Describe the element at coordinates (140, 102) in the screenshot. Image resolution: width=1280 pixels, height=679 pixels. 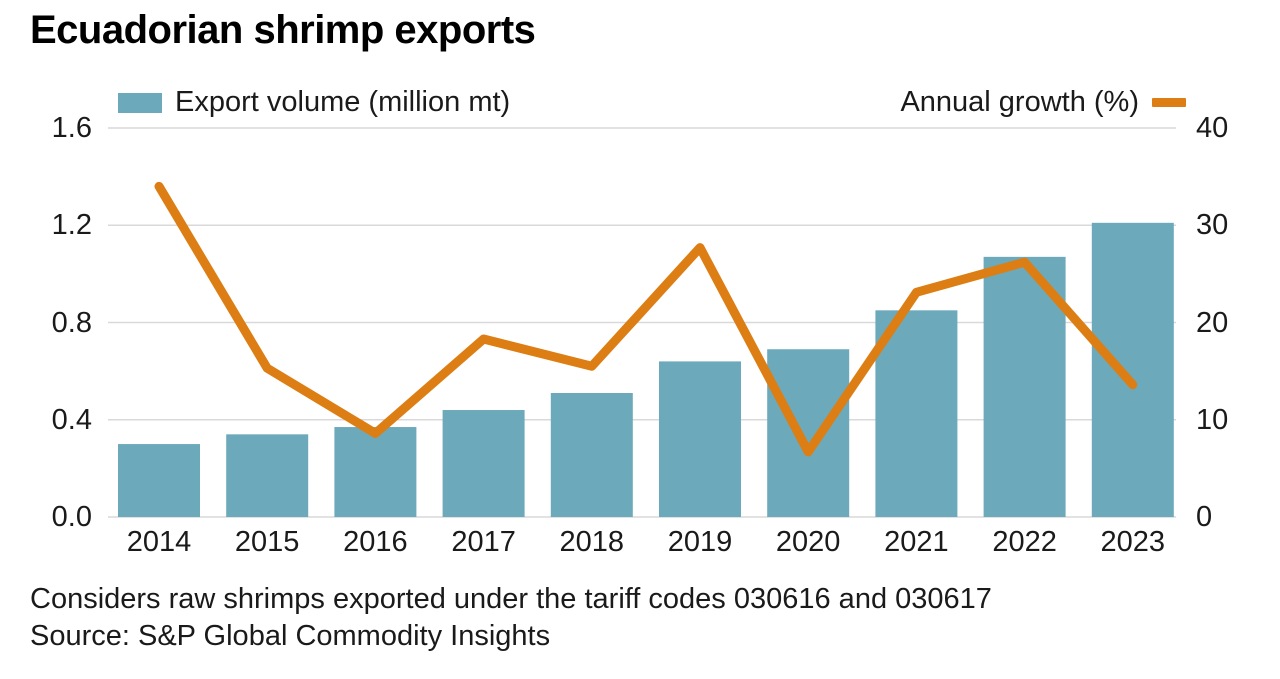
I see `volume-legend-swatch-icon` at that location.